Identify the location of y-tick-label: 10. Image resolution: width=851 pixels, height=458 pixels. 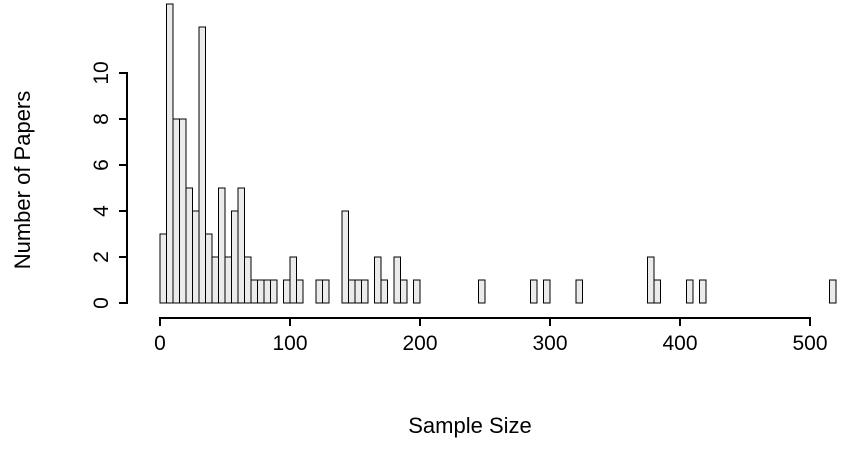
(101, 72).